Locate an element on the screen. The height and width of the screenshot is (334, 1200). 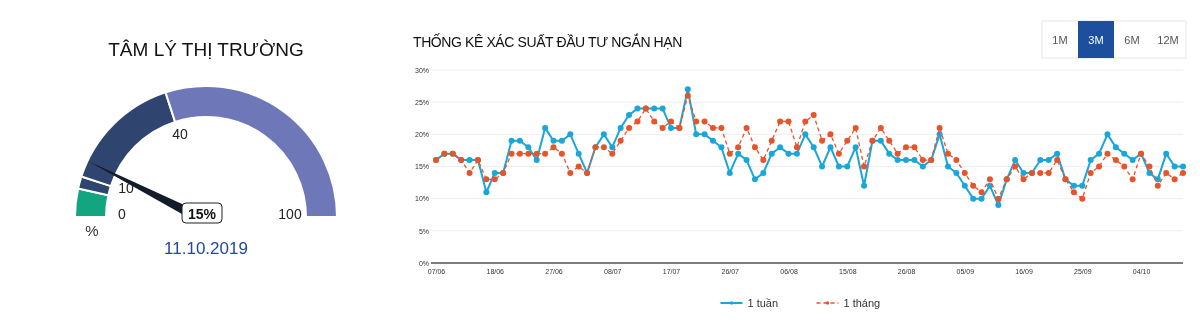
text: 15% is located at coordinates (202, 214).